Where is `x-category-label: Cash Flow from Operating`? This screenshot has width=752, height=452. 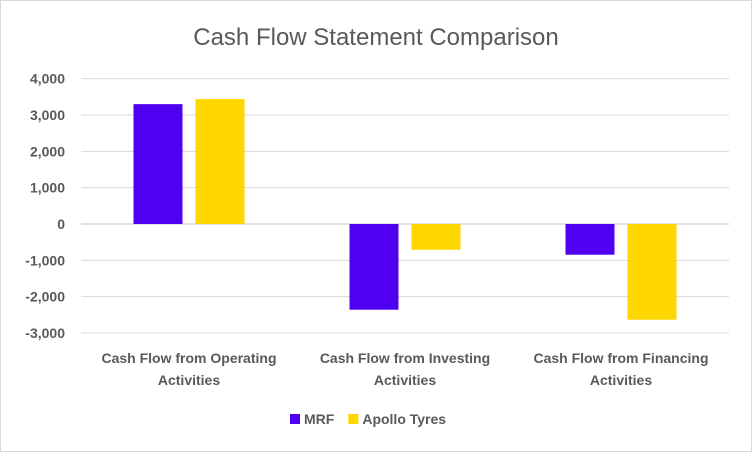 x-category-label: Cash Flow from Operating is located at coordinates (188, 358).